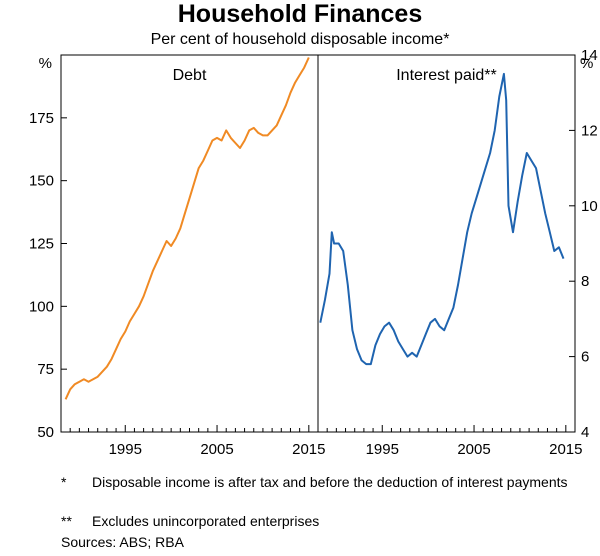  I want to click on footnote-text: Excludes unincorporated enterprises, so click(206, 521).